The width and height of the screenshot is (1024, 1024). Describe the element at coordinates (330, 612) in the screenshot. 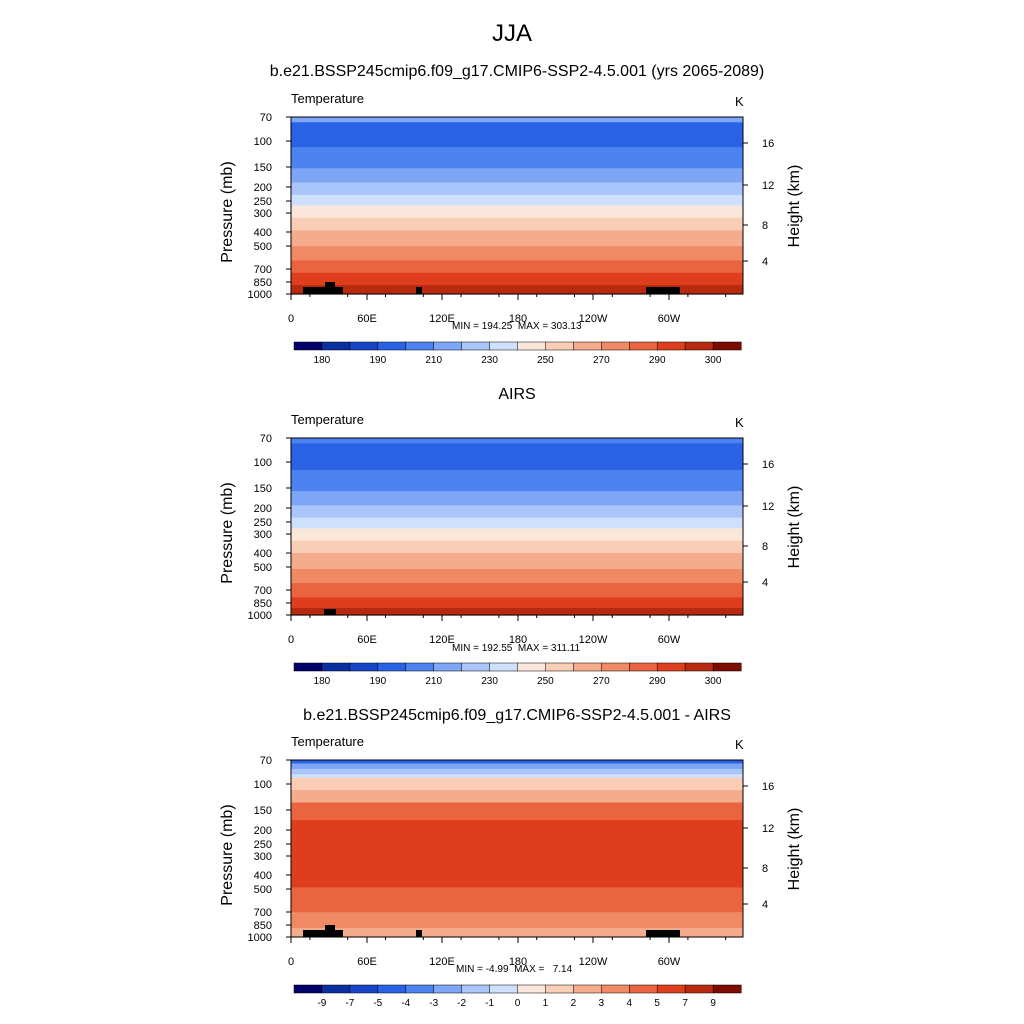

I see `panel-2-topography-mask` at that location.